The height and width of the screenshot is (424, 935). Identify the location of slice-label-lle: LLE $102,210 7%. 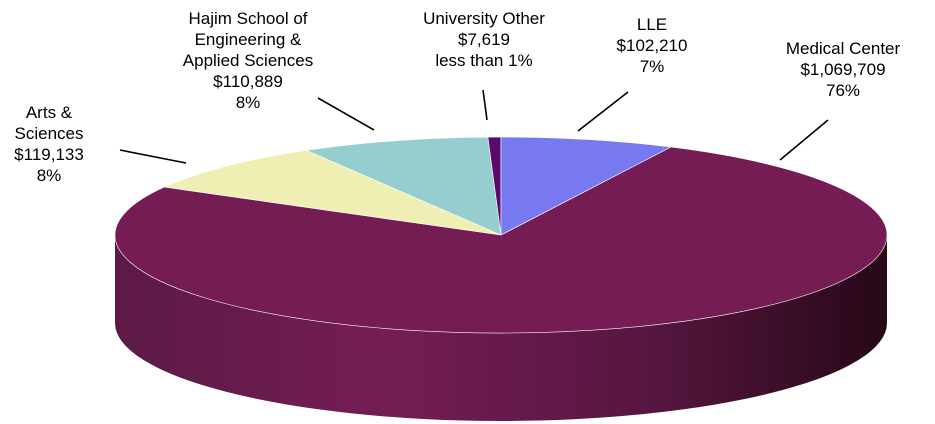
(652, 45).